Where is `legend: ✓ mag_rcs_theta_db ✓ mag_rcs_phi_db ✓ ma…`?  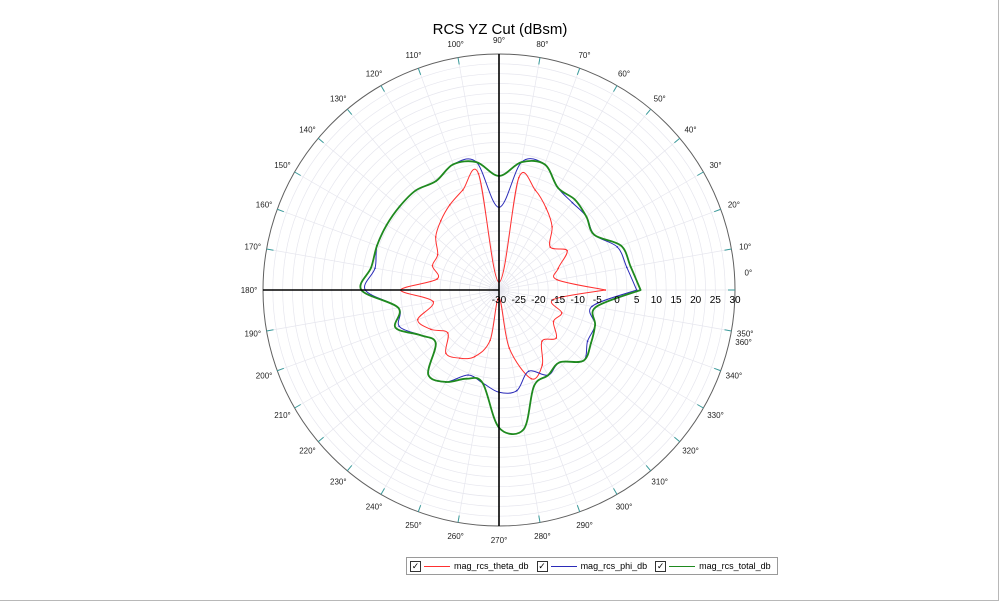 legend: ✓ mag_rcs_theta_db ✓ mag_rcs_phi_db ✓ ma… is located at coordinates (592, 566).